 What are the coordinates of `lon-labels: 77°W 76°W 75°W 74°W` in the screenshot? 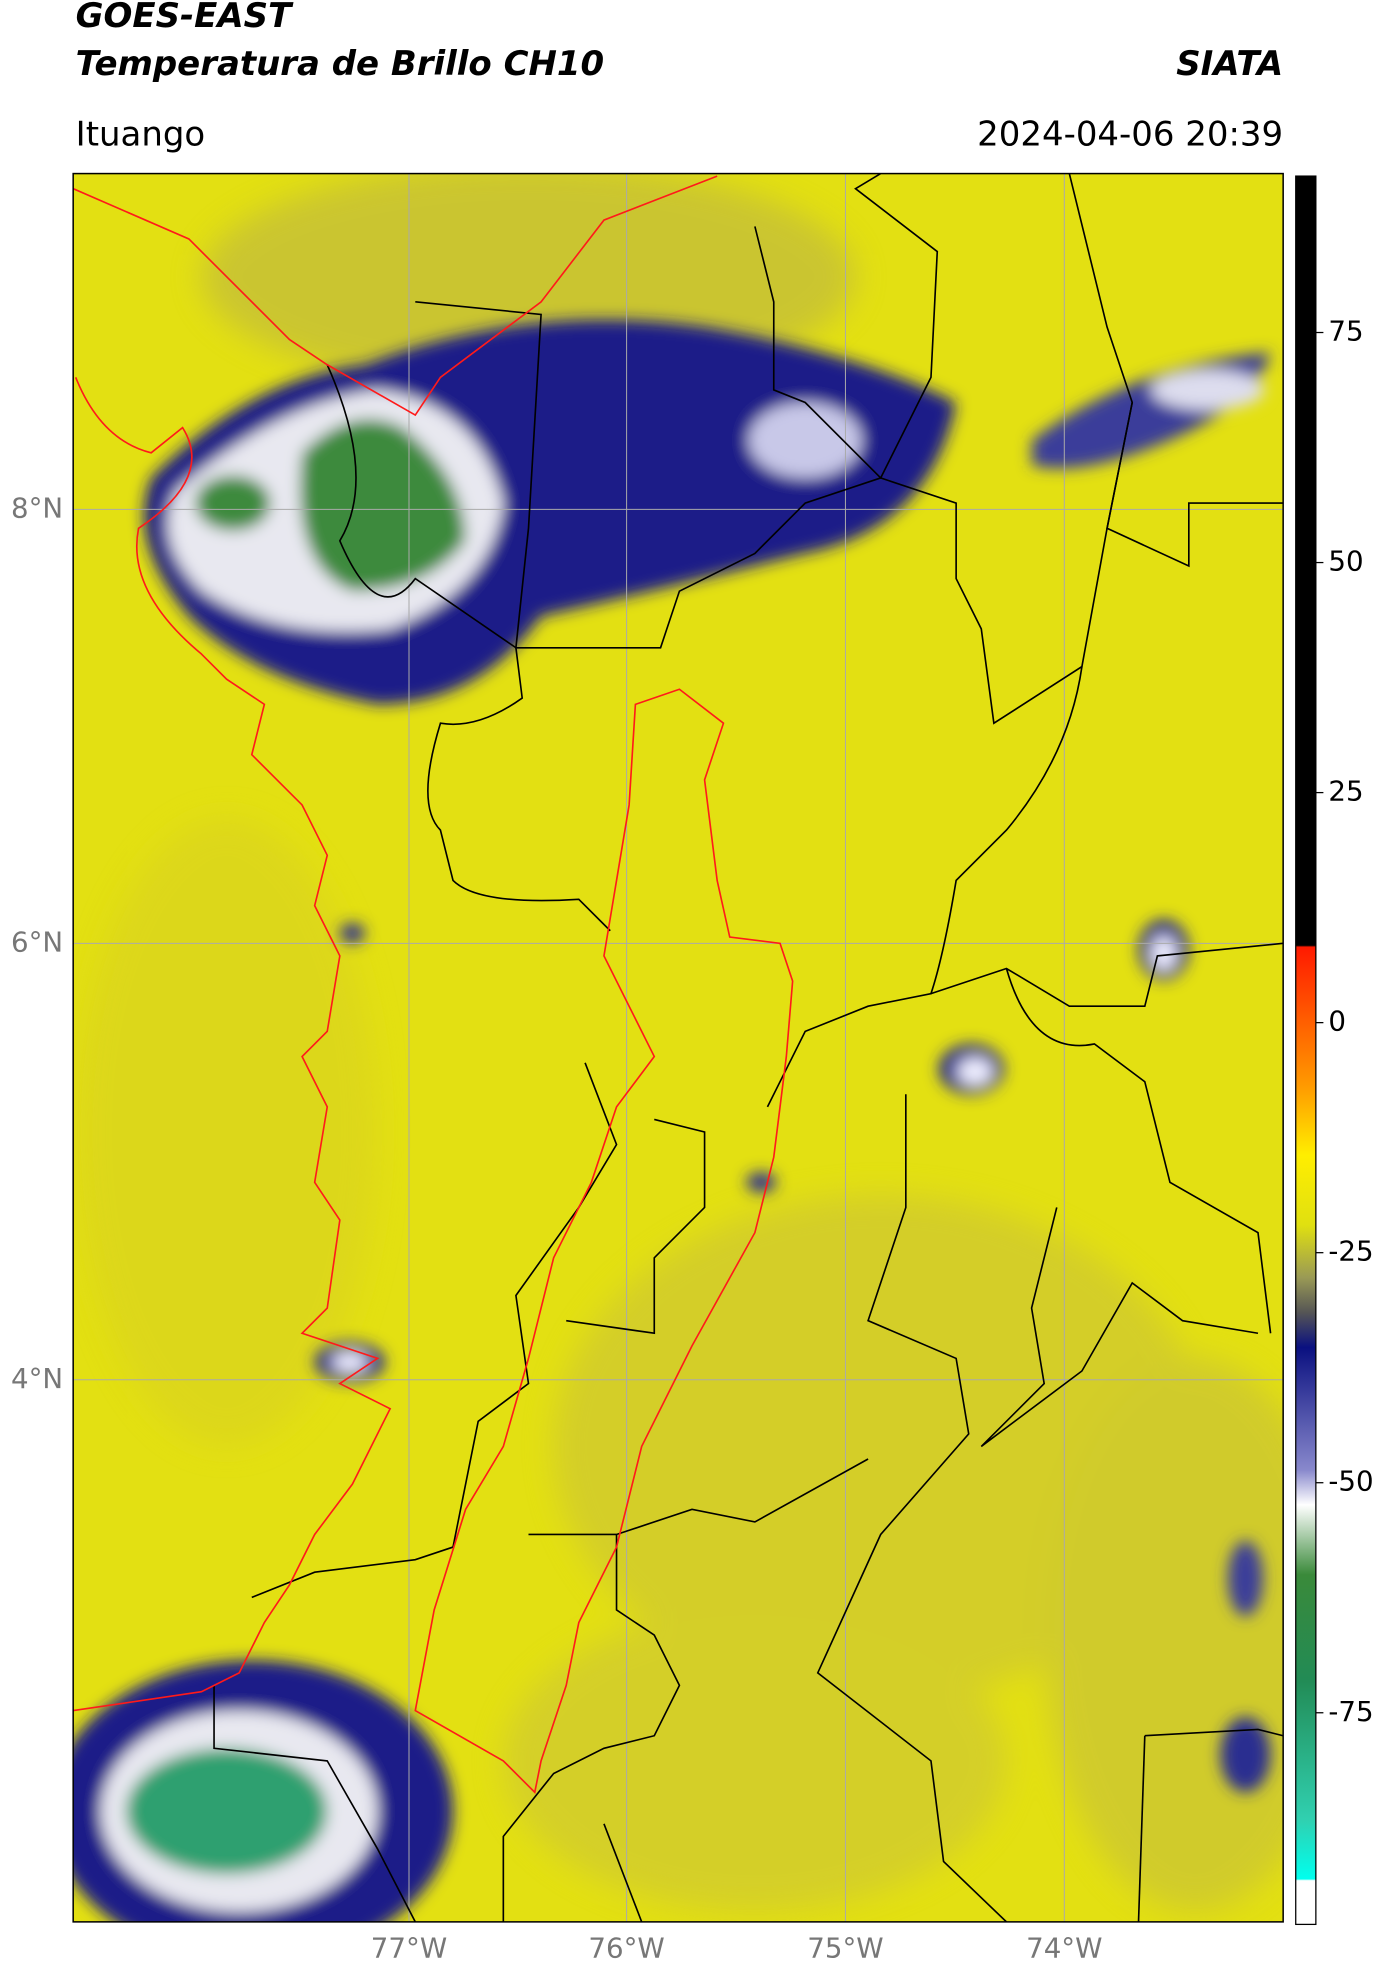 It's located at (737, 1948).